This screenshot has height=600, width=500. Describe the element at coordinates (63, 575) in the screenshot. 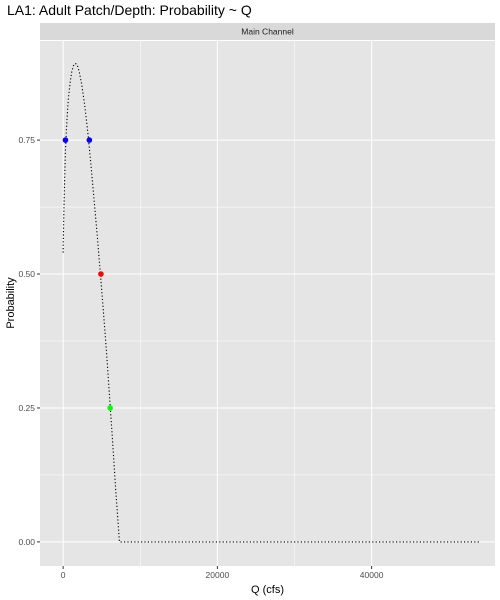

I see `x-tick-label: 0` at that location.